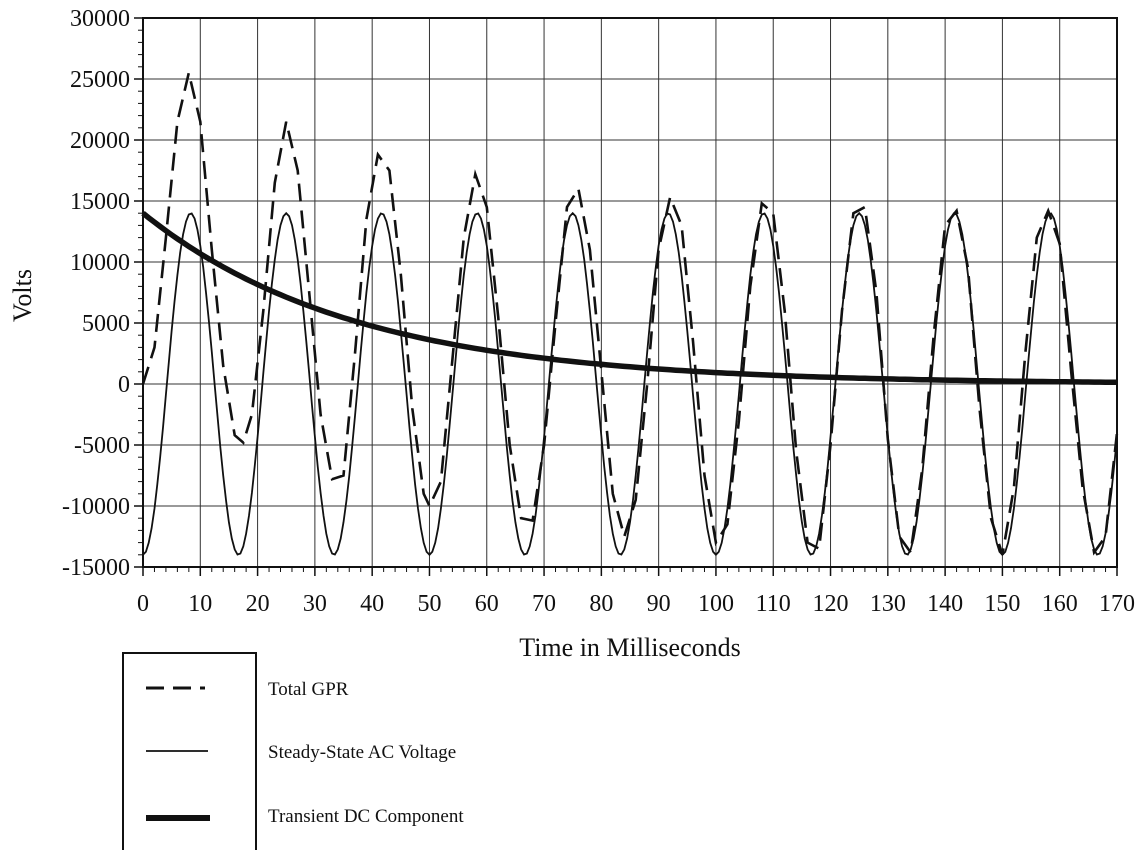  I want to click on x-tick-label: 30, so click(315, 604).